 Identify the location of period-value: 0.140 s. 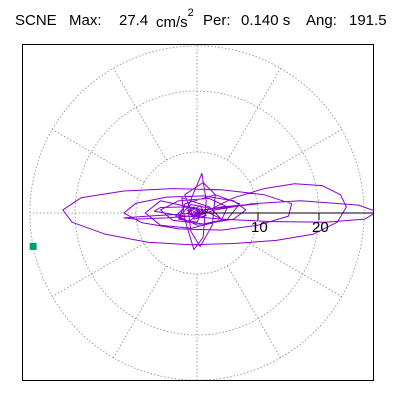
(266, 20).